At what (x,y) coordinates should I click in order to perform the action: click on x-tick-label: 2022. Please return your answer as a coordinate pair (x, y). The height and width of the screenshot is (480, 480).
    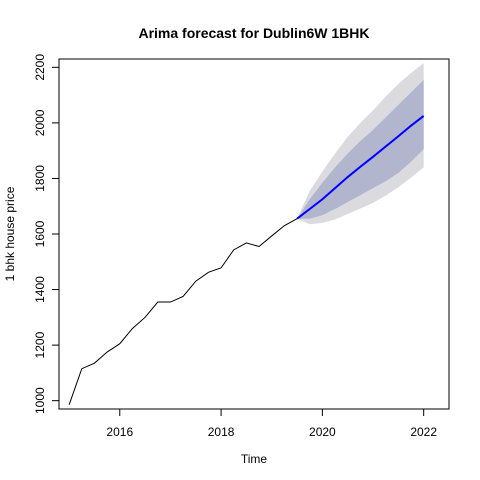
    Looking at the image, I should click on (423, 432).